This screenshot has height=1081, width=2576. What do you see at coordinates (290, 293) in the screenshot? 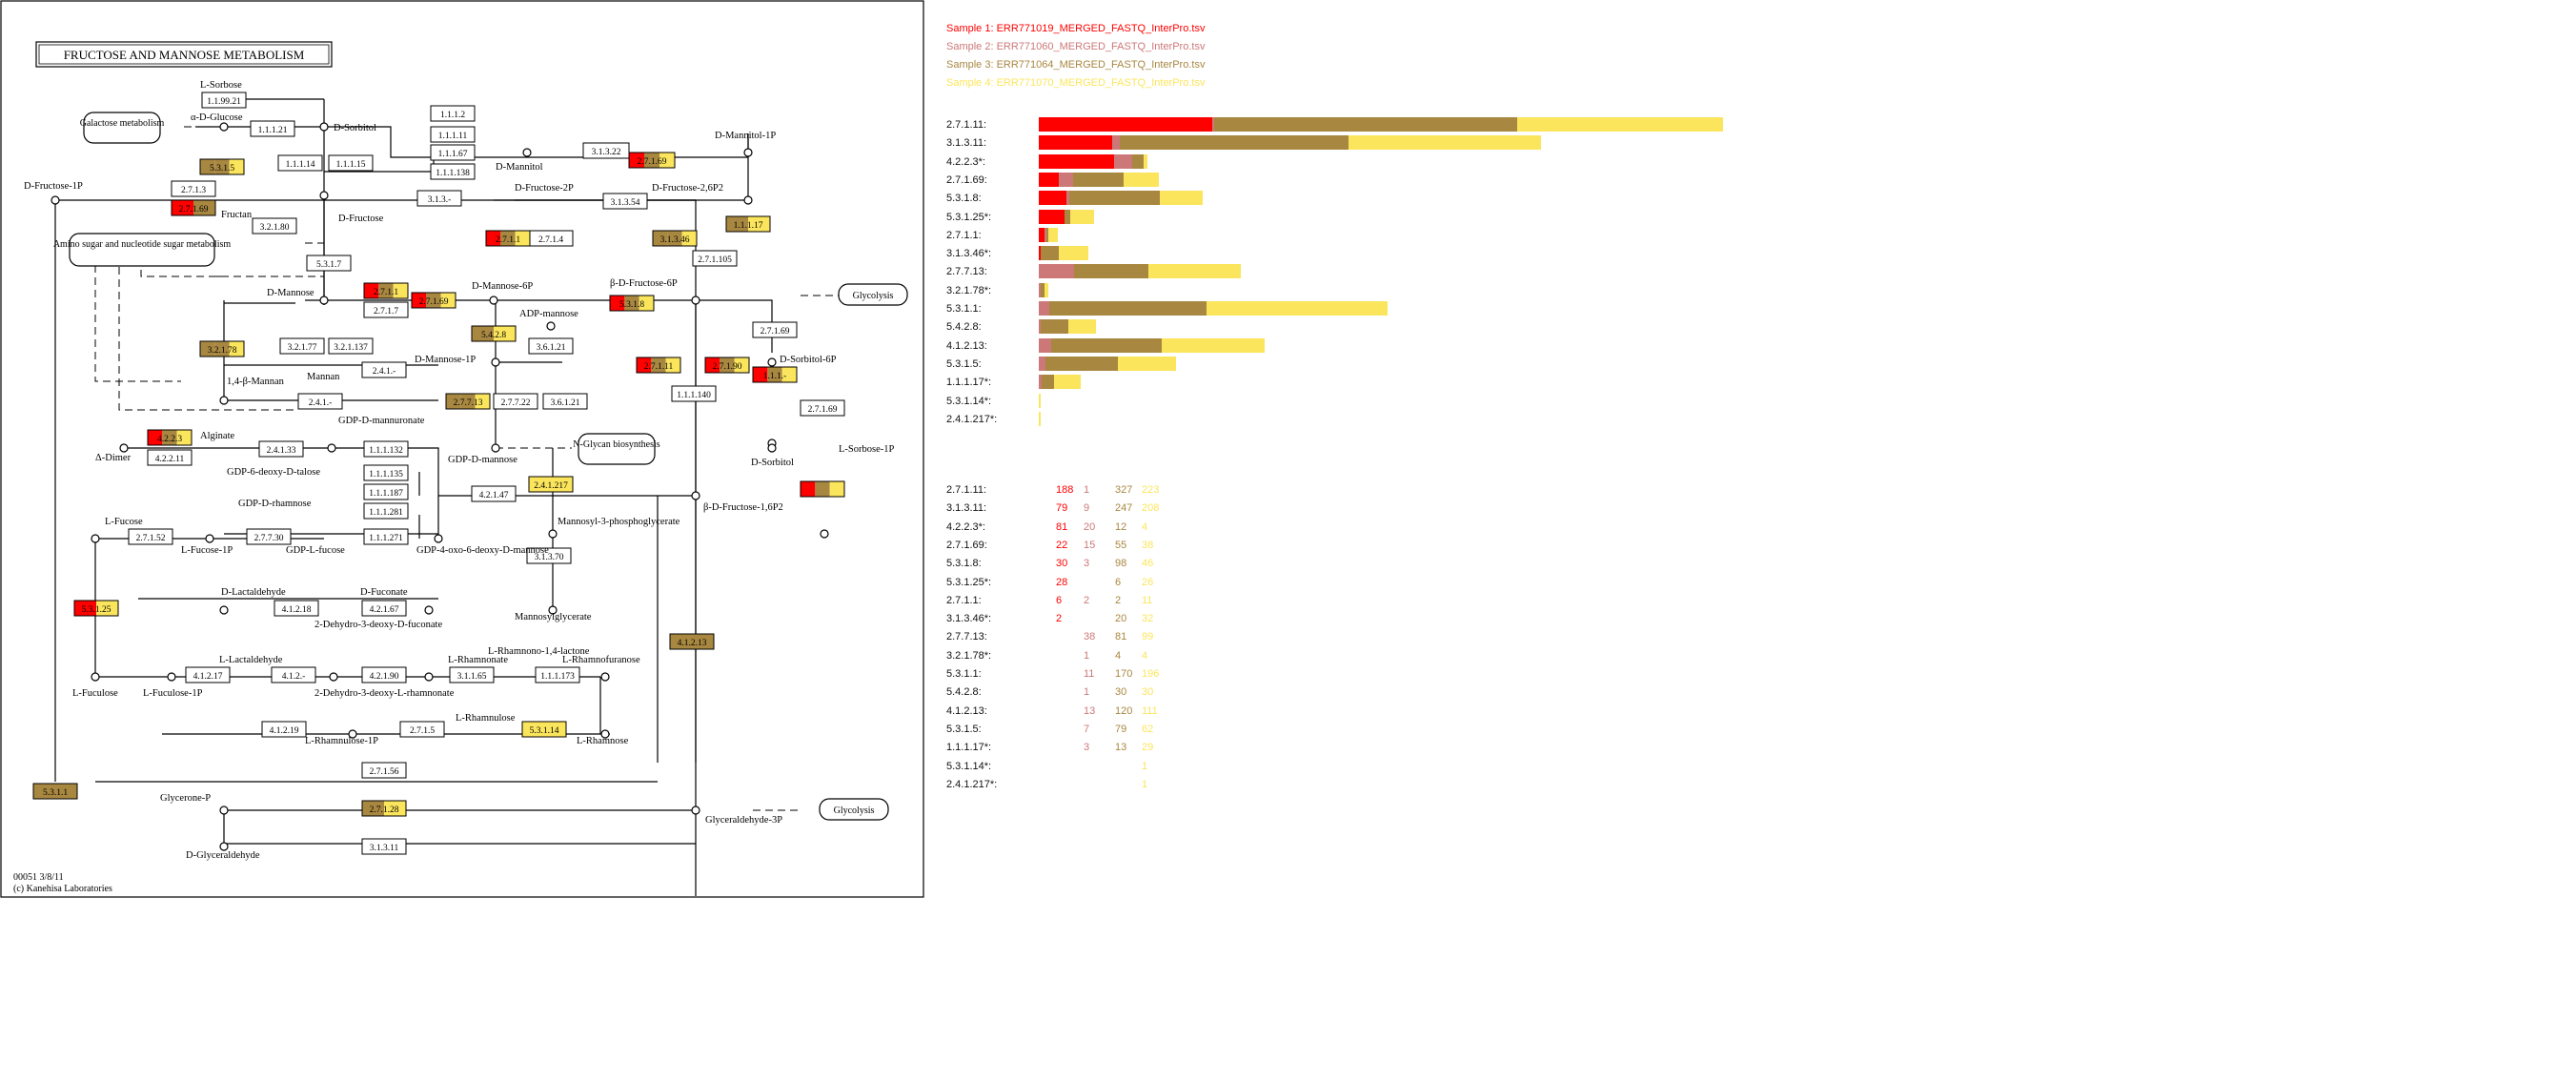
I see `compound-label: D-Mannose` at bounding box center [290, 293].